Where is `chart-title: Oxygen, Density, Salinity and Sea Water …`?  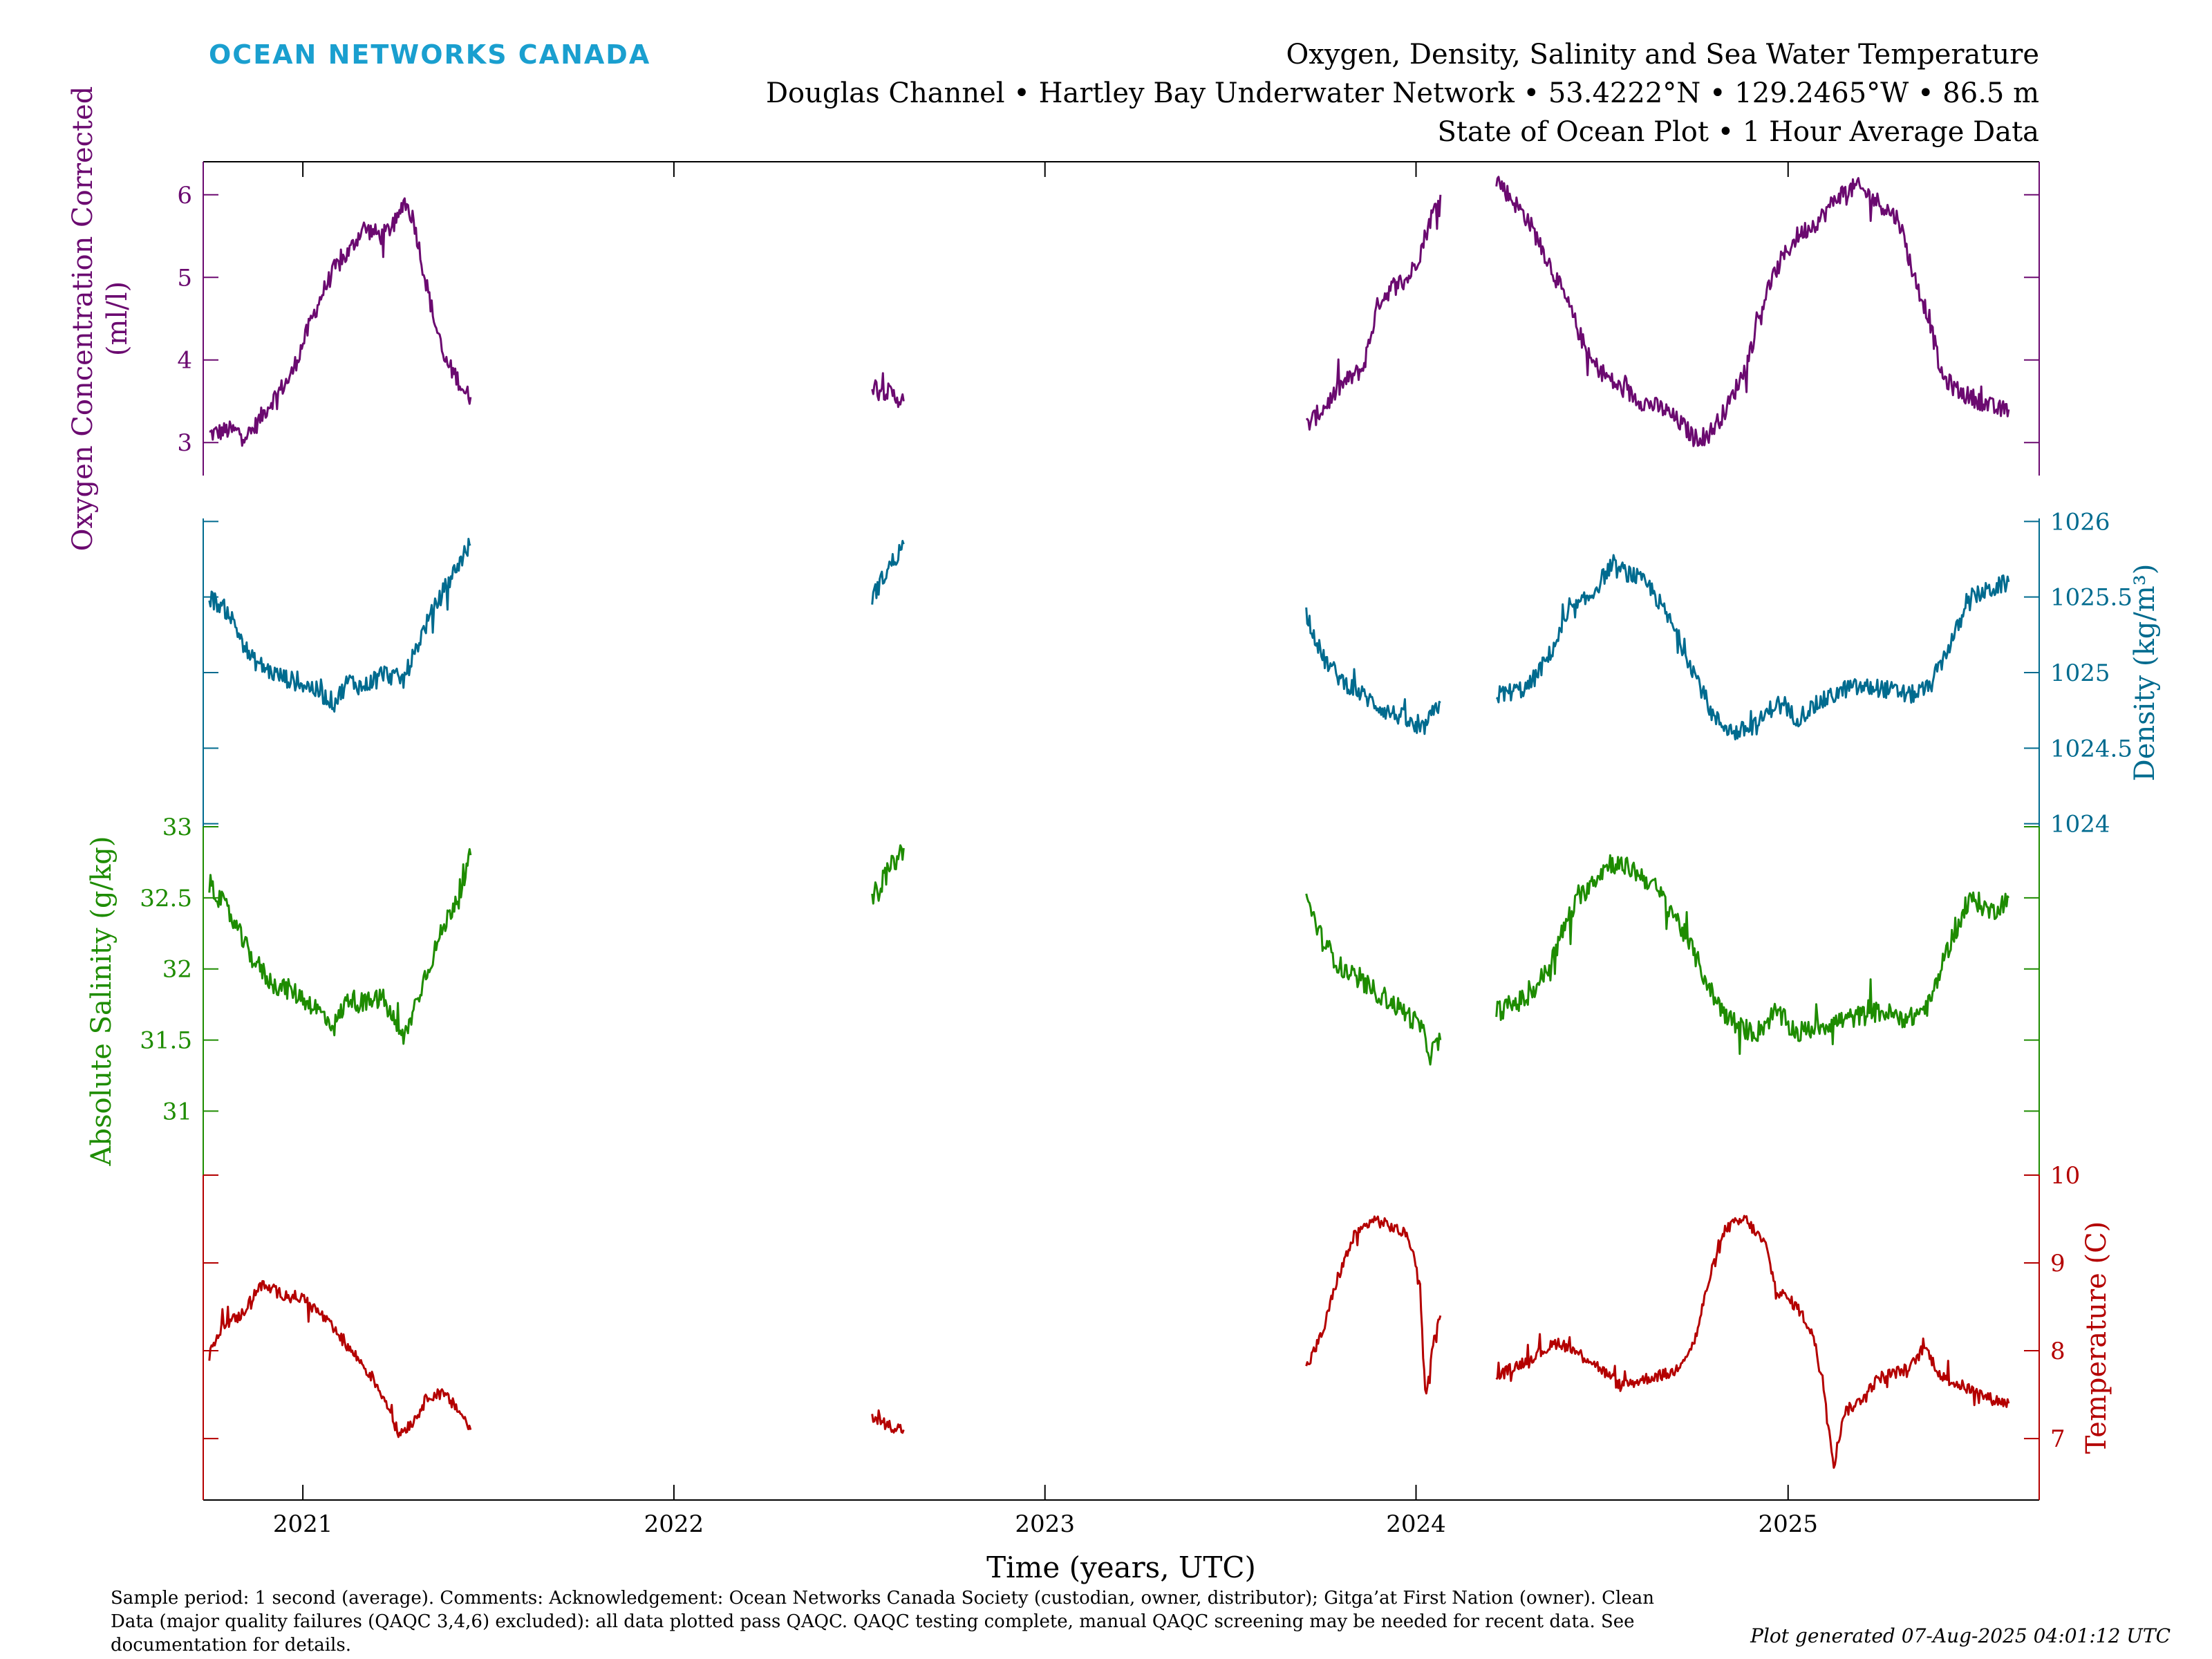 chart-title: Oxygen, Density, Salinity and Sea Water … is located at coordinates (1663, 55).